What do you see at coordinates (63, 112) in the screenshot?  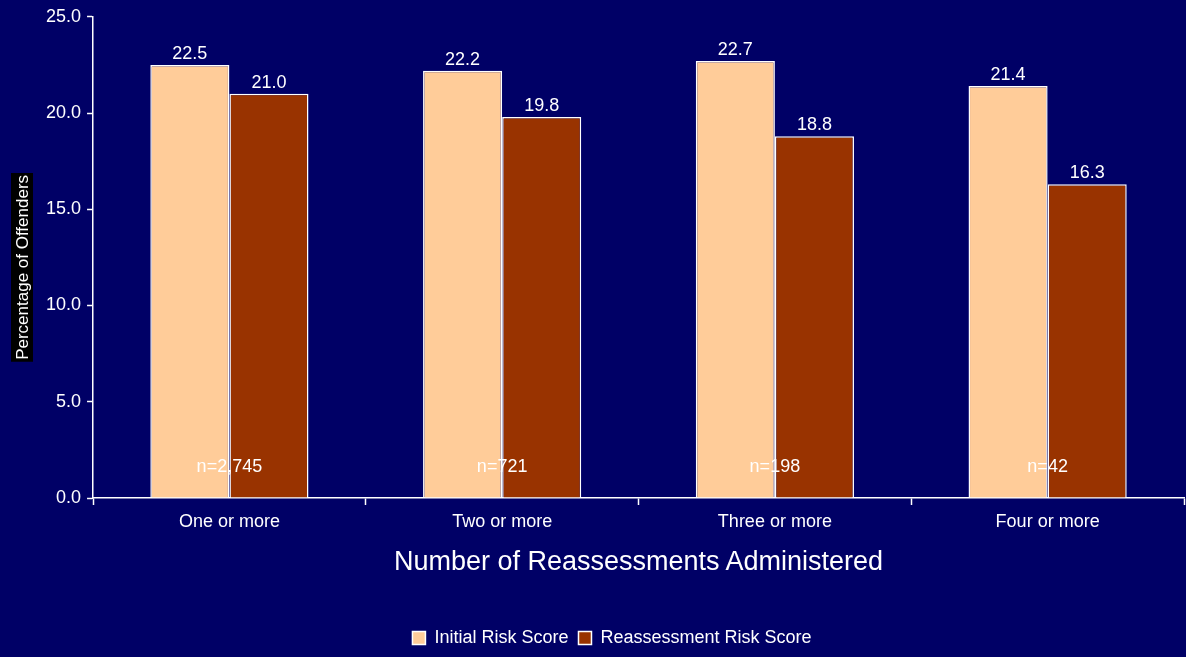 I see `y-tick-label: 20.0` at bounding box center [63, 112].